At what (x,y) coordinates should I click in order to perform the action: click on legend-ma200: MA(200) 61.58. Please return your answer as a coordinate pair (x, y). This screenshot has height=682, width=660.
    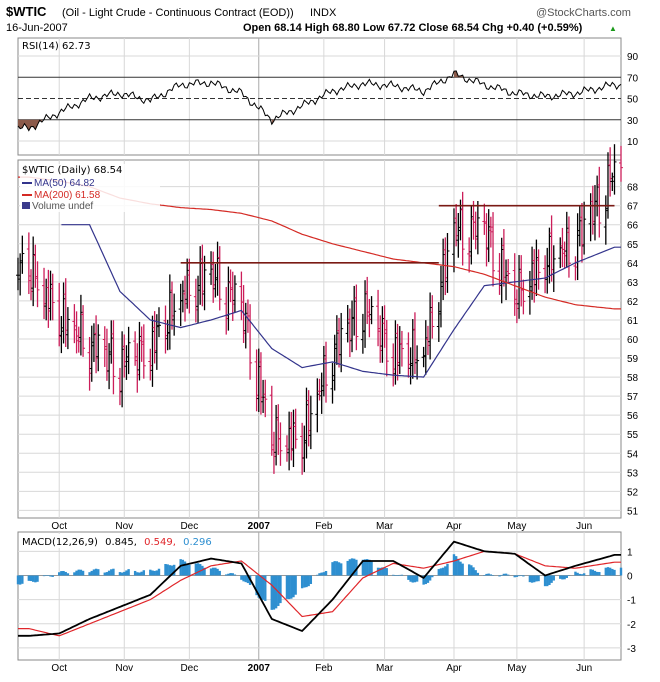
    Looking at the image, I should click on (67, 195).